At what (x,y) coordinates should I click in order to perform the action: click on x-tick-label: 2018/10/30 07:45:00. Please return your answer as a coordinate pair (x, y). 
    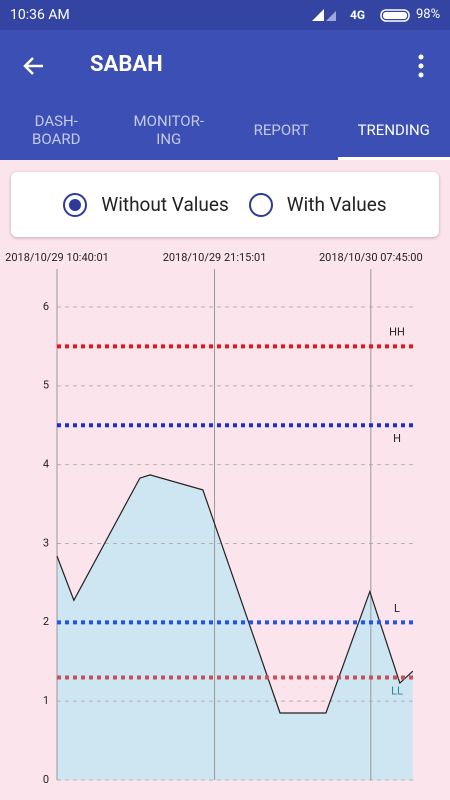
    Looking at the image, I should click on (371, 257).